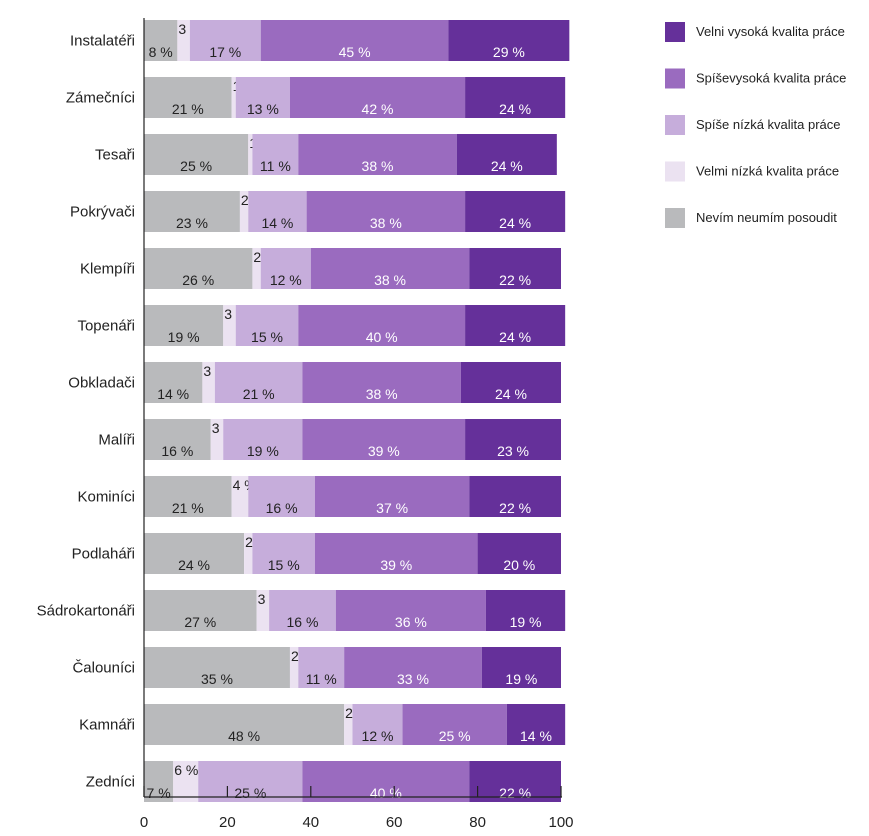 Image resolution: width=869 pixels, height=836 pixels. I want to click on legend-label: Spíševysoká kvalita práce, so click(771, 78).